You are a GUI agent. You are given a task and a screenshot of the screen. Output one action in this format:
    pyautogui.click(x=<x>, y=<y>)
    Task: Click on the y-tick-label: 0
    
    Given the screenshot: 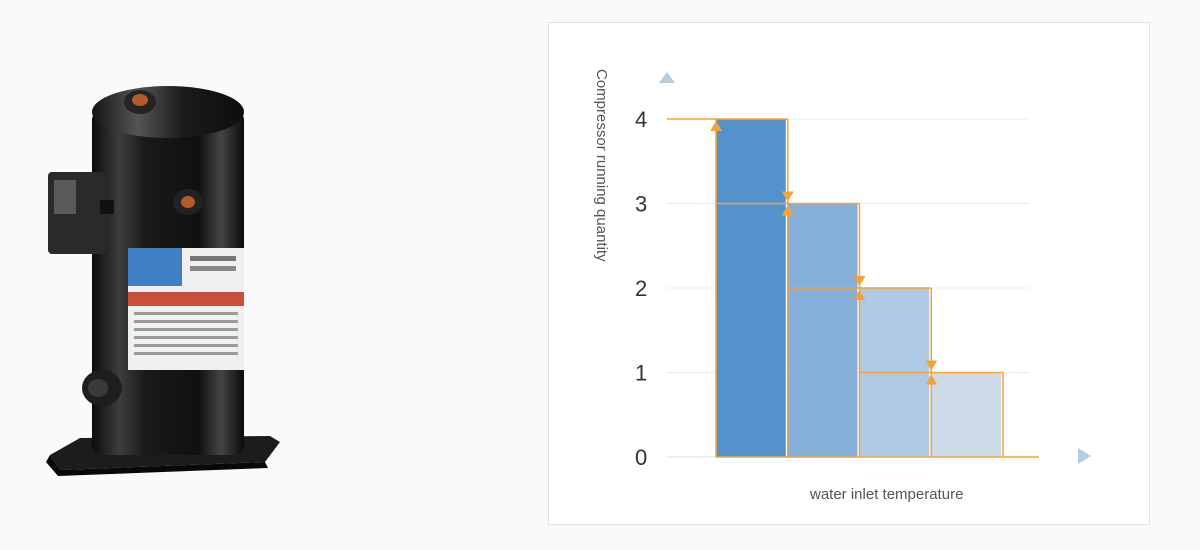 What is the action you would take?
    pyautogui.click(x=641, y=457)
    